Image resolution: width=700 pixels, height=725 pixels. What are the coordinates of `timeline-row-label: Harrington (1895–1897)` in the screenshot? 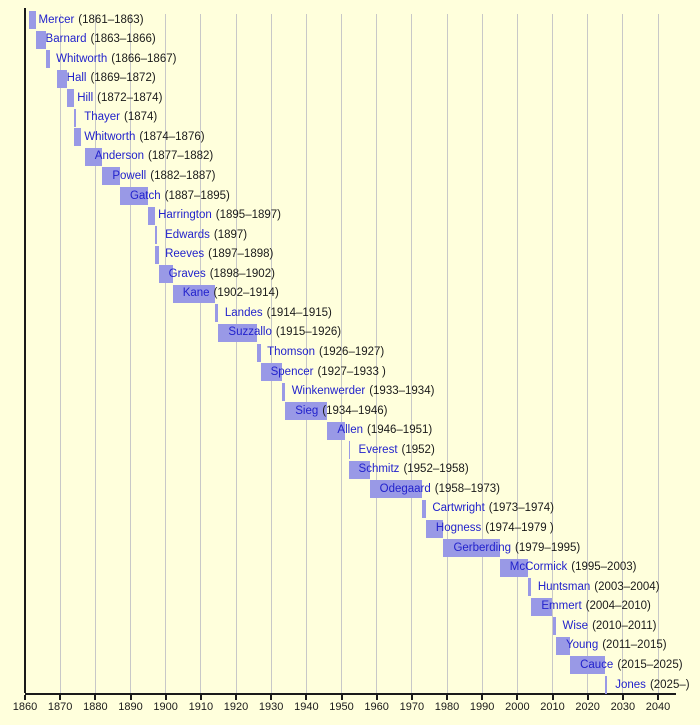 It's located at (219, 215).